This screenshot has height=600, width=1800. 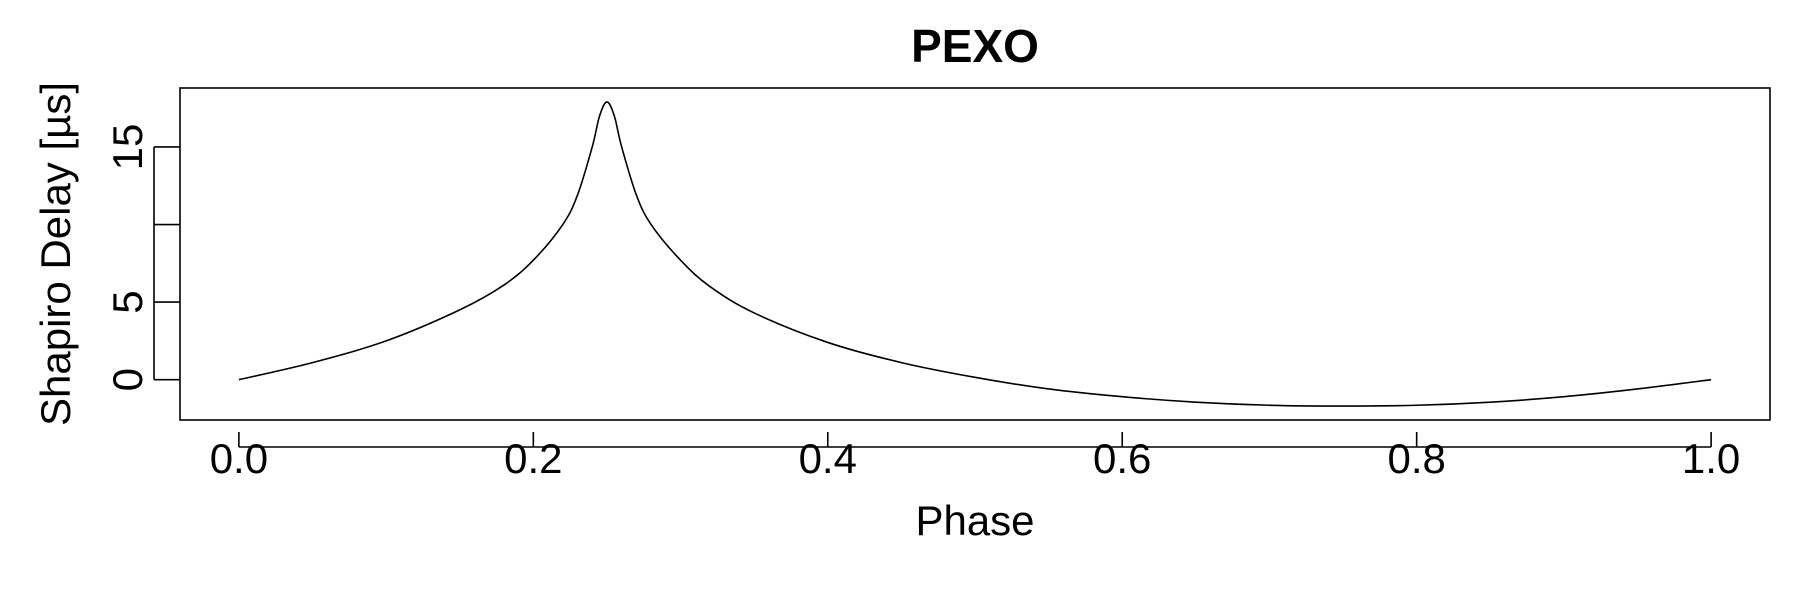 I want to click on x-tick-label: 0.4, so click(x=828, y=458).